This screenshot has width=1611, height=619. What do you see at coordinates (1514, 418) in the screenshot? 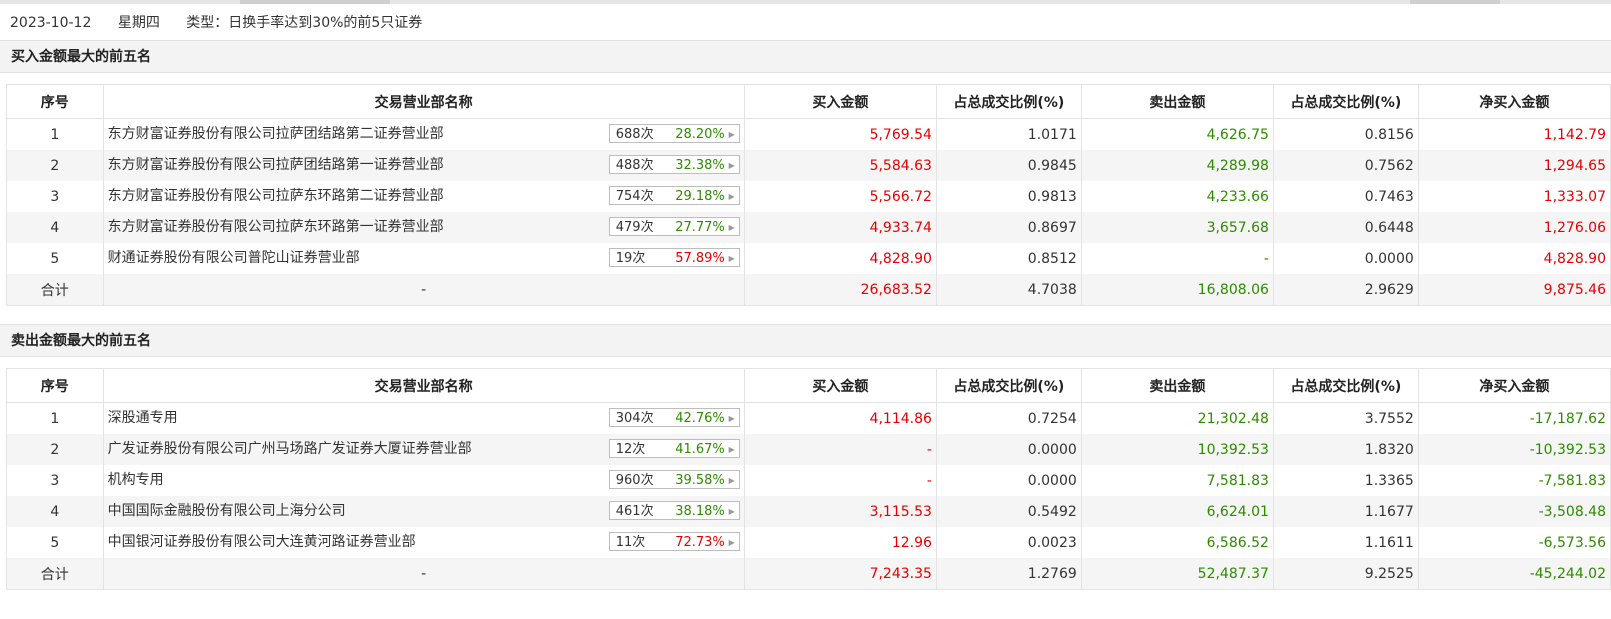
I see `net-buy-amount: -17,187.62` at bounding box center [1514, 418].